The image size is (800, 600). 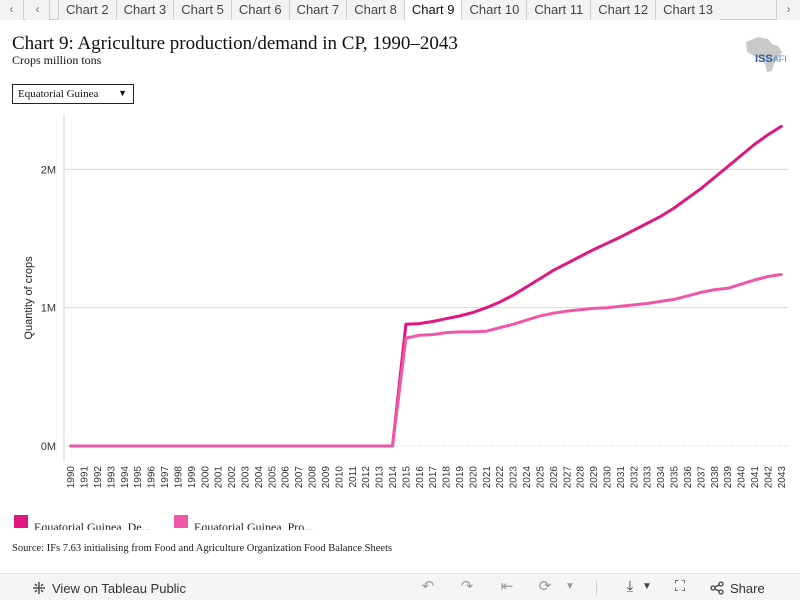 What do you see at coordinates (58, 94) in the screenshot?
I see `country-select-value: Equatorial Guinea` at bounding box center [58, 94].